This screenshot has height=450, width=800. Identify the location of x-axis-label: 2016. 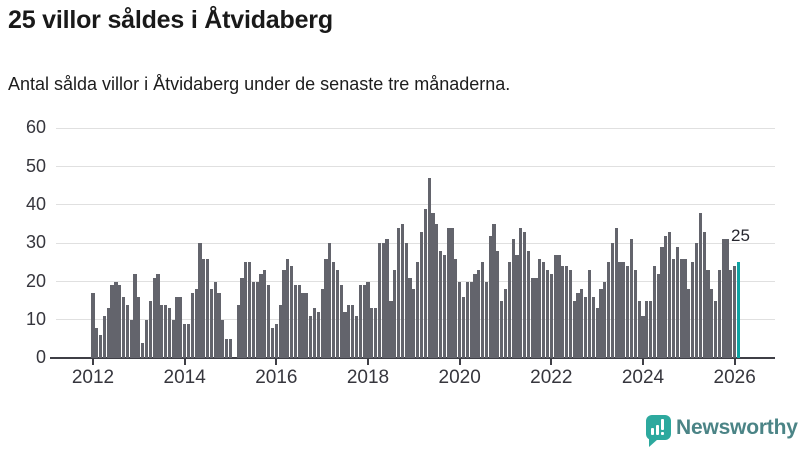
(276, 378).